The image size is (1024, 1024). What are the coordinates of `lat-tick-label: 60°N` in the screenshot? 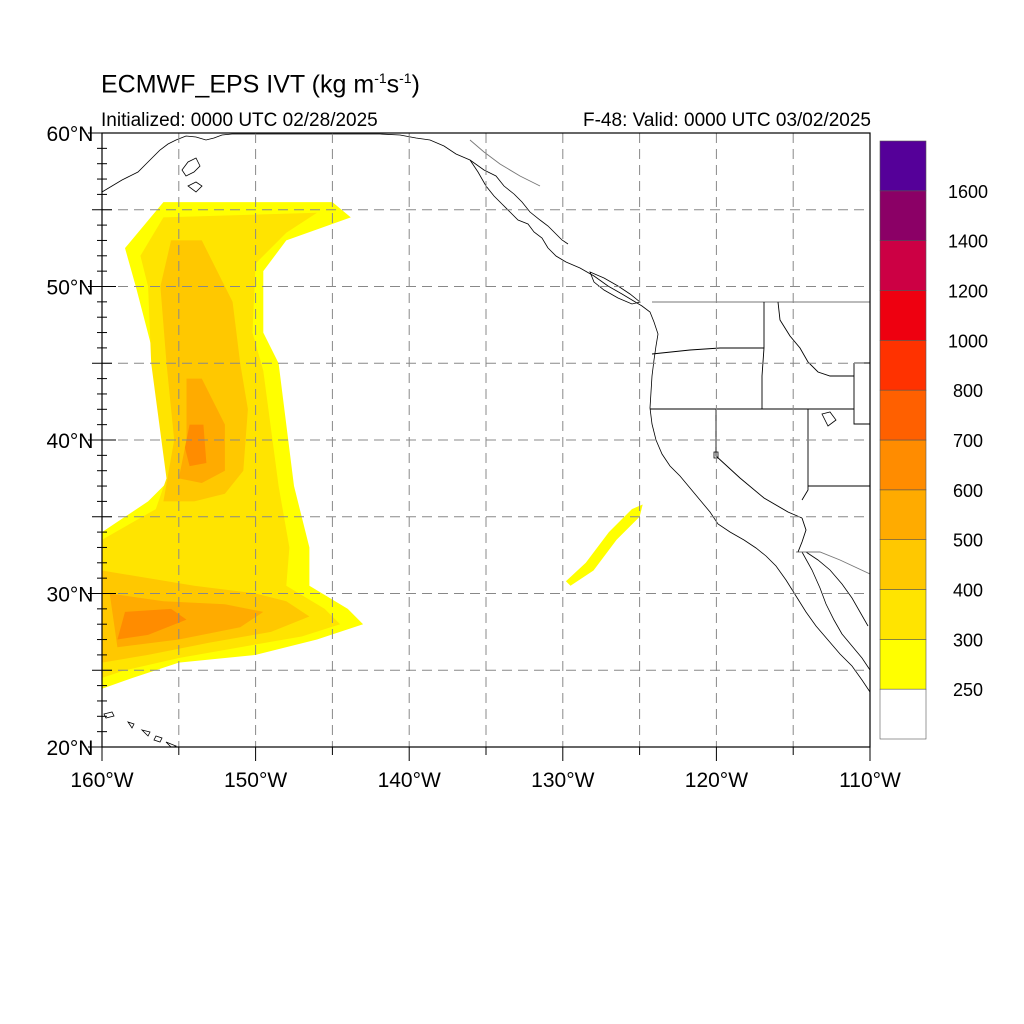 It's located at (70, 134).